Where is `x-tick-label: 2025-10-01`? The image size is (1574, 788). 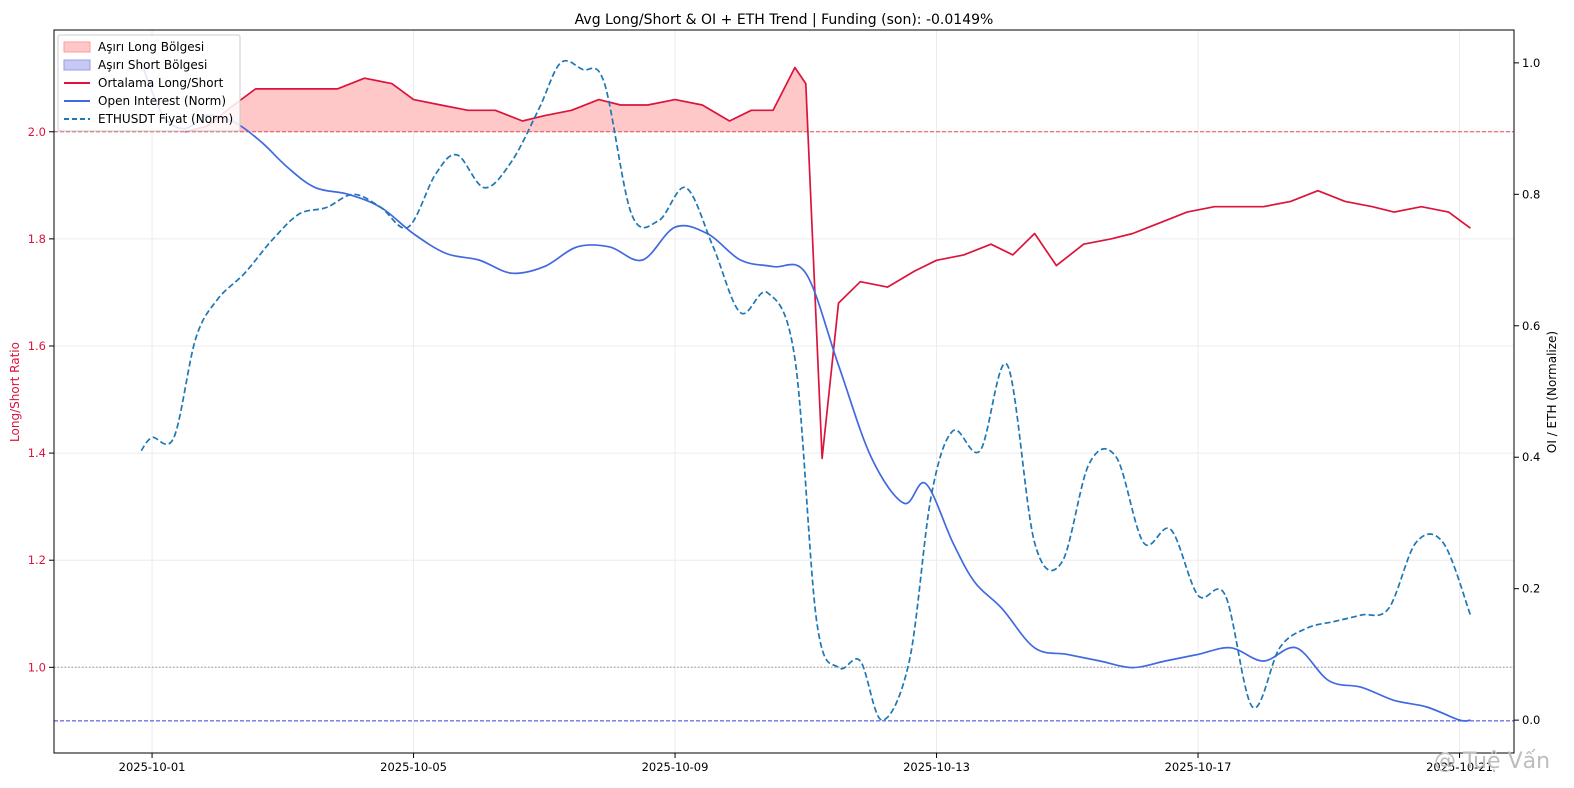 x-tick-label: 2025-10-01 is located at coordinates (152, 767).